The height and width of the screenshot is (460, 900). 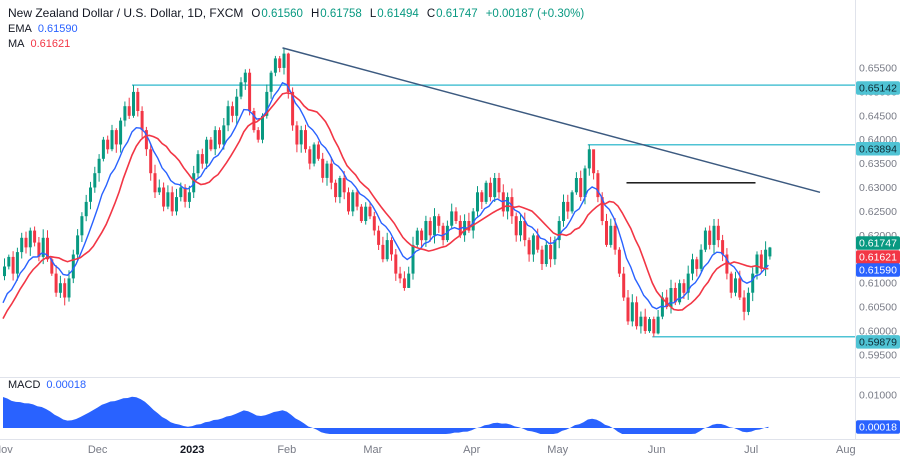 I want to click on macd-value-badge: 0.00018, so click(x=878, y=427).